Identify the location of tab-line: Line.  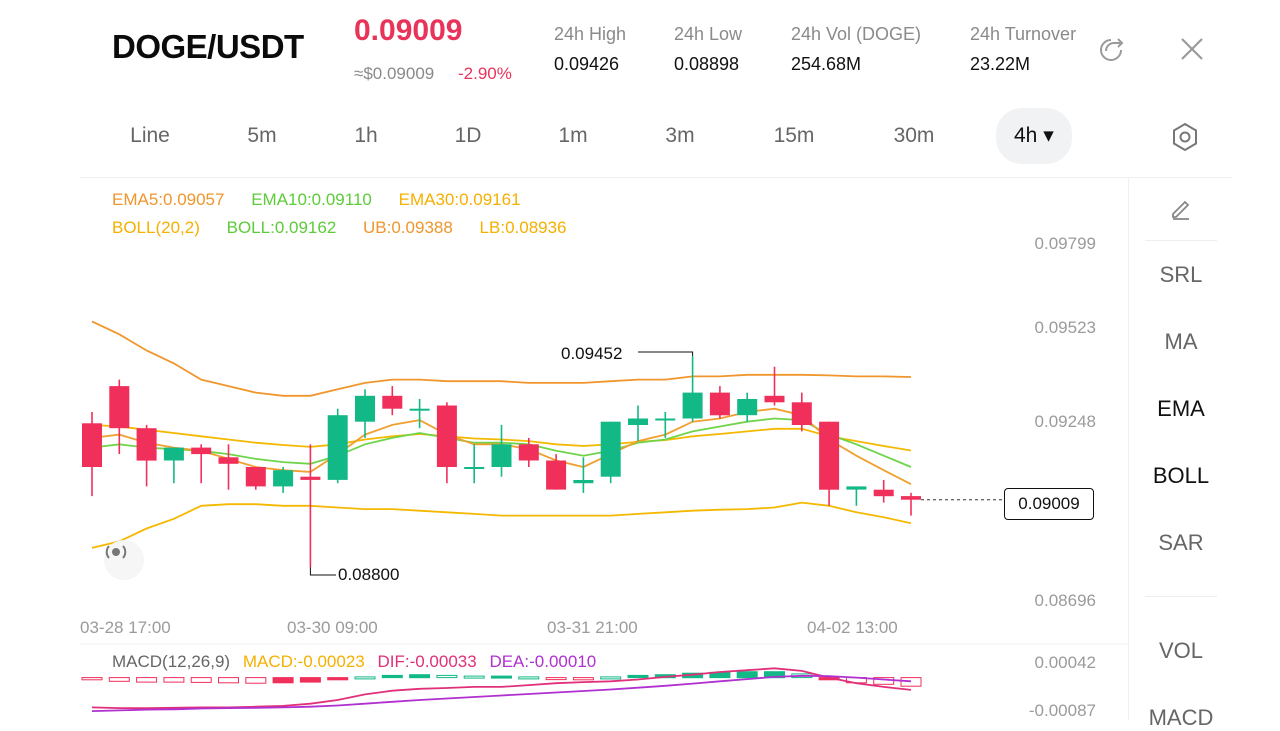
(150, 135).